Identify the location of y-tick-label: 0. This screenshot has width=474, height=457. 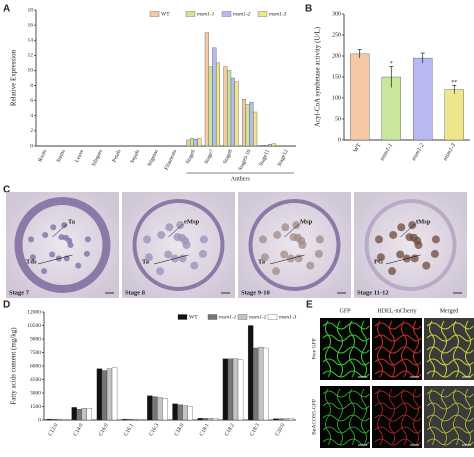
(339, 140).